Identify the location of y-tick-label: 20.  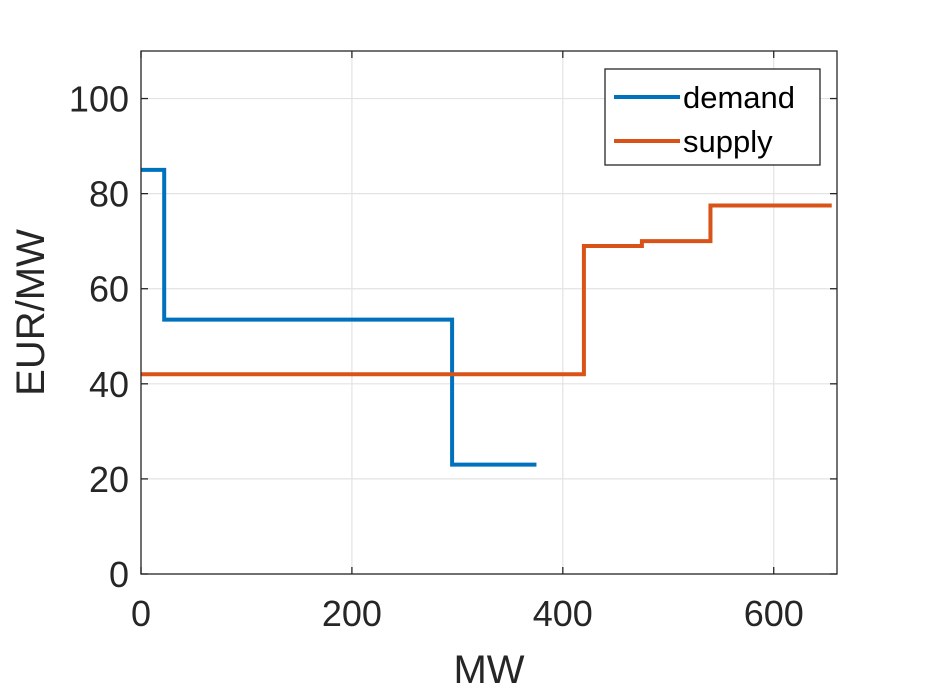
(109, 479).